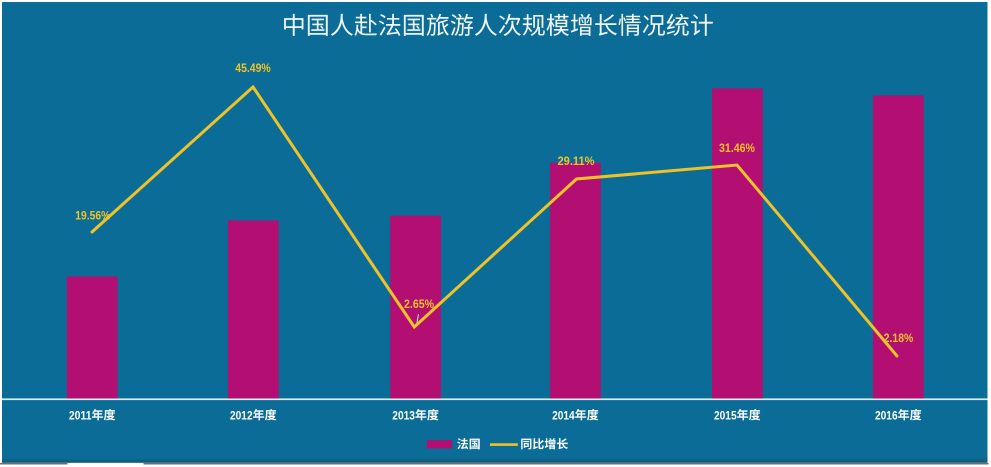 This screenshot has height=467, width=991. What do you see at coordinates (899, 338) in the screenshot?
I see `svg-text: 2.18%` at bounding box center [899, 338].